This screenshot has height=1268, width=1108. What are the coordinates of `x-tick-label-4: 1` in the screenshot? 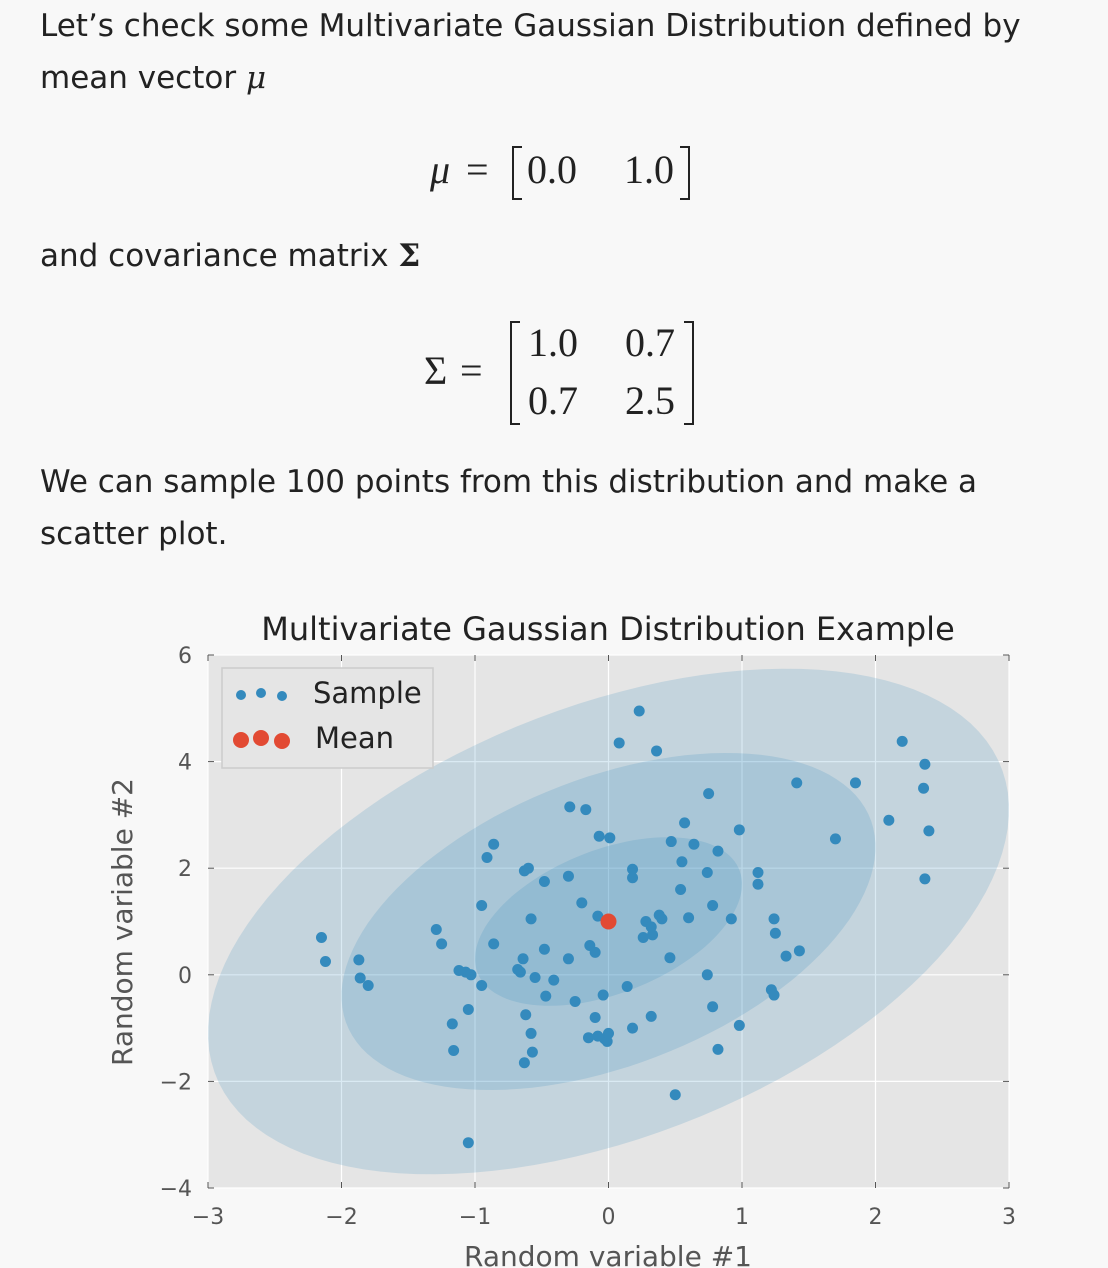 It's located at (742, 1217).